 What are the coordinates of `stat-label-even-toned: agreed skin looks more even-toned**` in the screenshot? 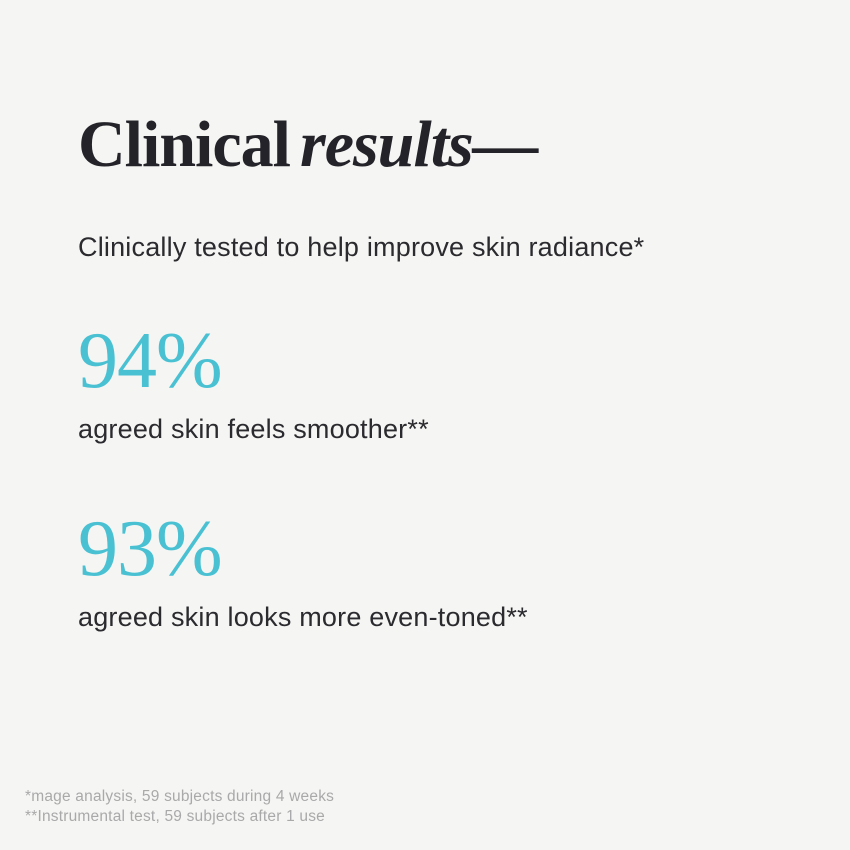 It's located at (303, 617).